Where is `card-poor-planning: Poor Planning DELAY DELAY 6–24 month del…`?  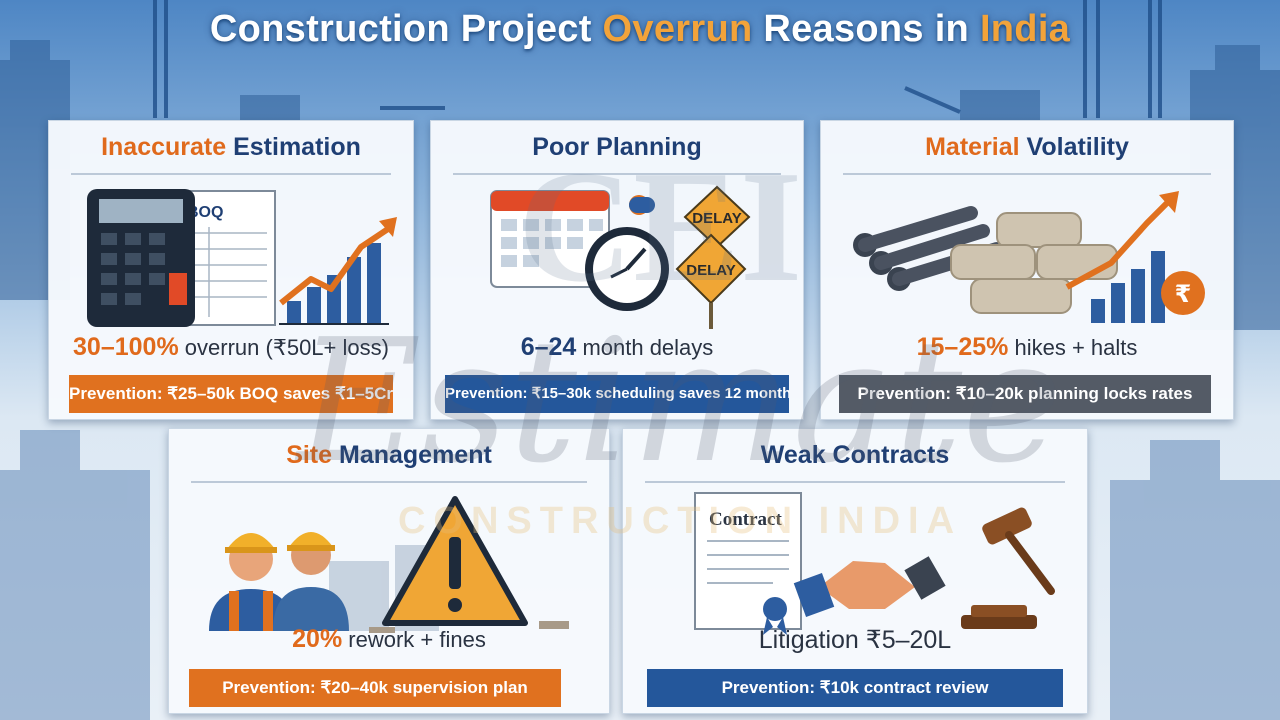
card-poor-planning: Poor Planning DELAY DELAY 6–24 month del… is located at coordinates (617, 270).